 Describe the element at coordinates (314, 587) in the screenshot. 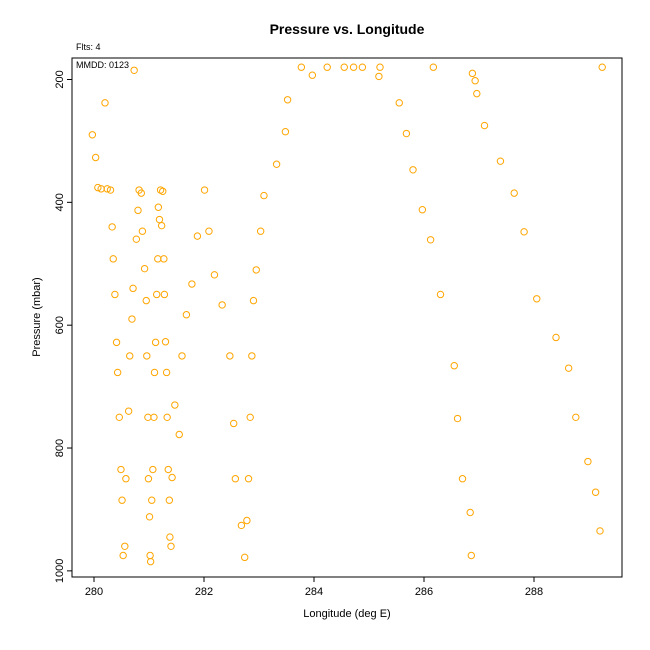

I see `x-axis: 280 282 284 286 288` at that location.